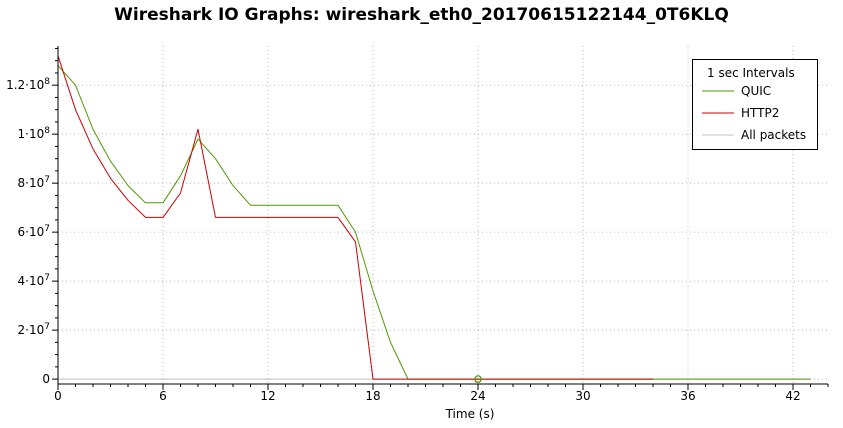 This screenshot has height=428, width=843. Describe the element at coordinates (751, 73) in the screenshot. I see `legend-title: 1 sec Intervals` at that location.